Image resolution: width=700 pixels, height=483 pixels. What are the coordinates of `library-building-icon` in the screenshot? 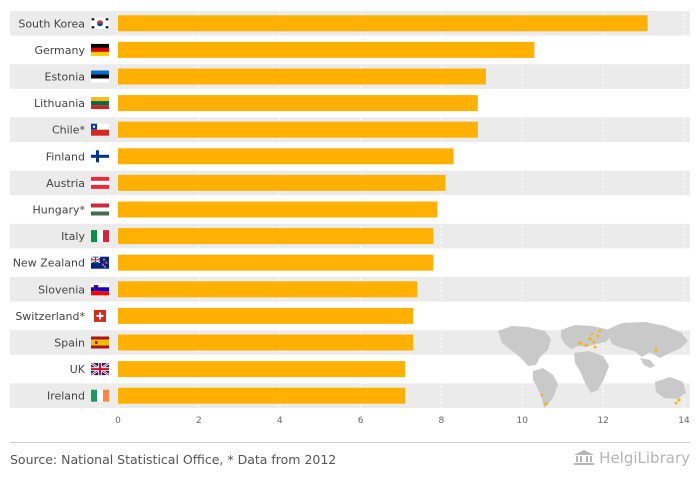 It's located at (584, 457).